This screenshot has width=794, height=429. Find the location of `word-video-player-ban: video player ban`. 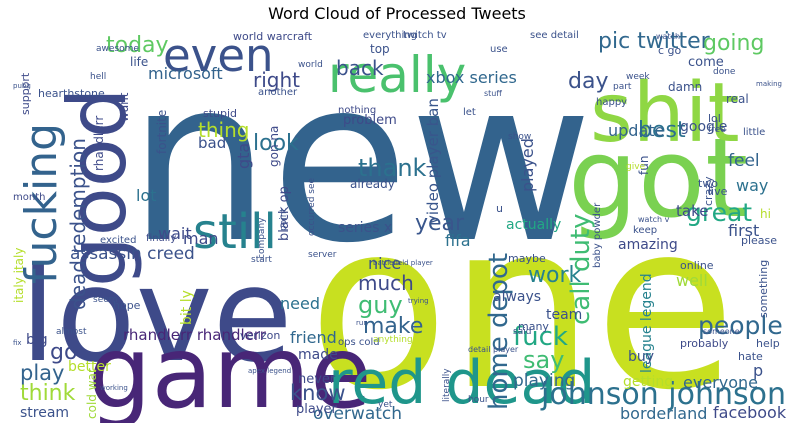

word-video-player-ban: video player ban is located at coordinates (433, 161).